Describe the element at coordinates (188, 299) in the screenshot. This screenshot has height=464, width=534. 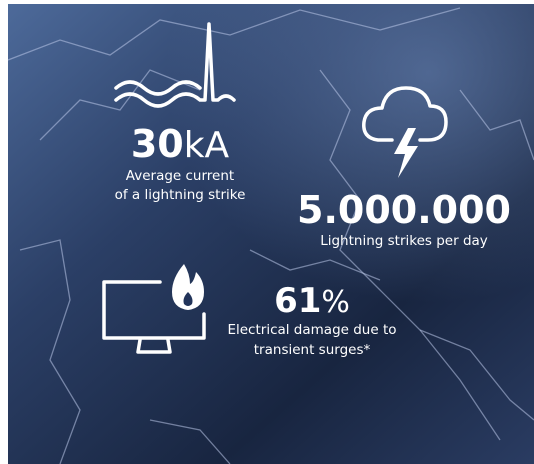
I see `flame-core` at that location.